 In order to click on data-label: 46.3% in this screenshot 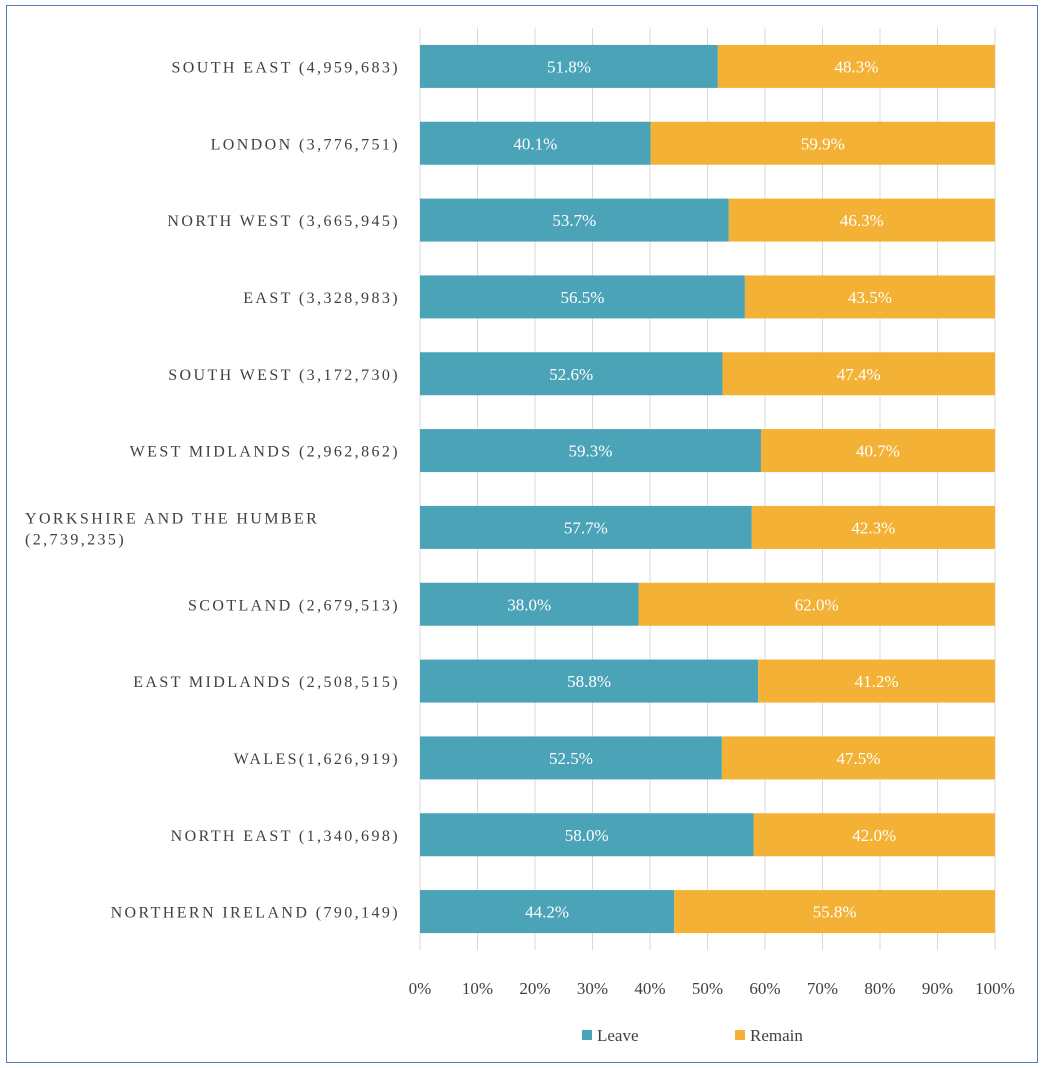, I will do `click(862, 220)`.